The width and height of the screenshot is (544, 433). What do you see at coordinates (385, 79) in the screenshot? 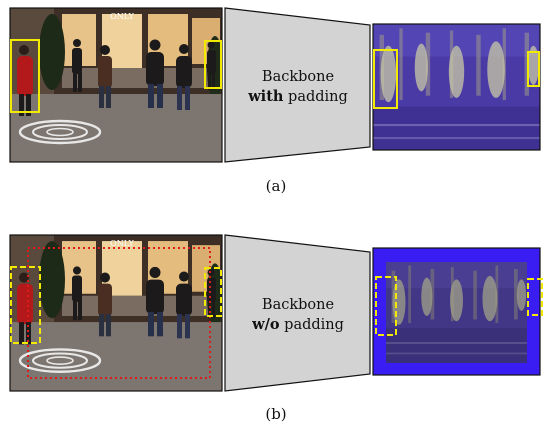
I see `feature-box-left-a` at bounding box center [385, 79].